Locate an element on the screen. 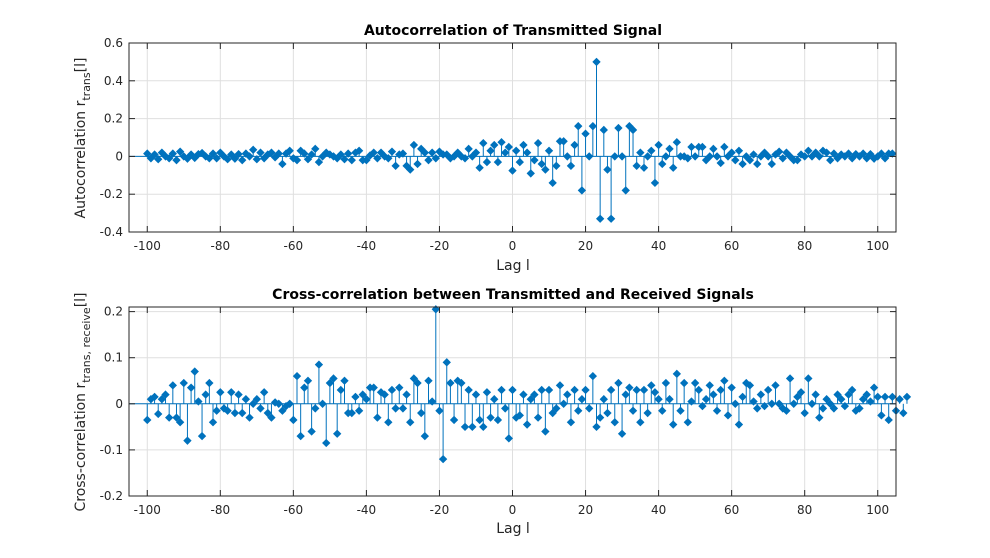 The width and height of the screenshot is (990, 558). cross-correlation-xtick-label: -20 is located at coordinates (440, 510).